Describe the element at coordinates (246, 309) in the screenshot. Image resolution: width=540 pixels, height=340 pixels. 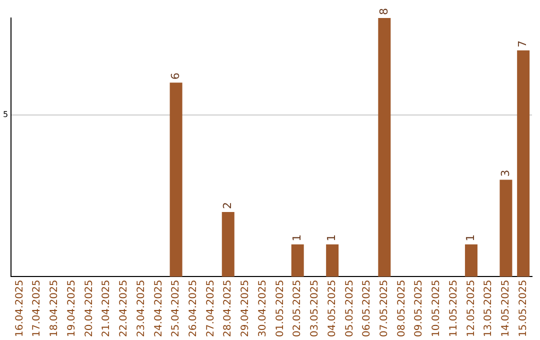
I see `x-tick-label: 29.04.2025` at that location.